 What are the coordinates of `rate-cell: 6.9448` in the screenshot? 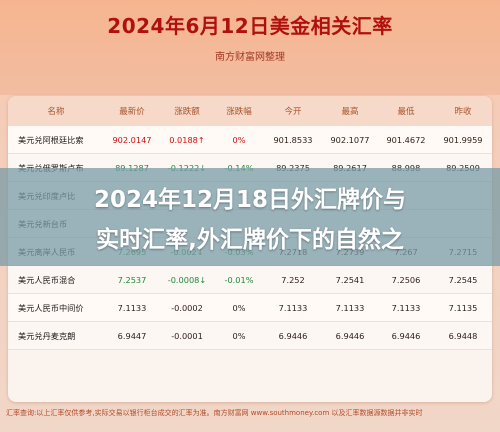 It's located at (463, 335).